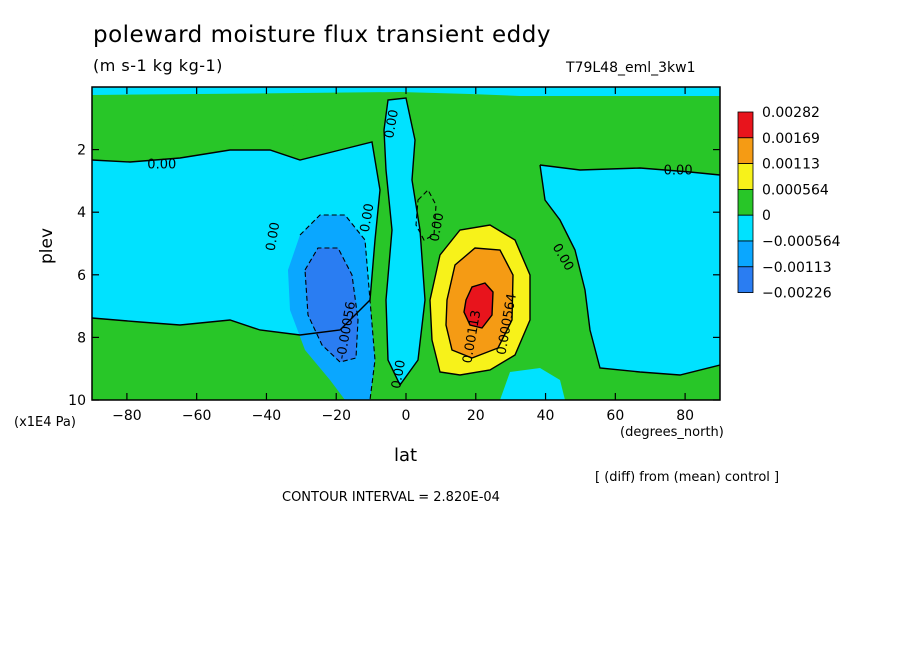 The height and width of the screenshot is (654, 904). Describe the element at coordinates (45, 422) in the screenshot. I see `y-axis-unit: (x1E4 Pa)` at that location.